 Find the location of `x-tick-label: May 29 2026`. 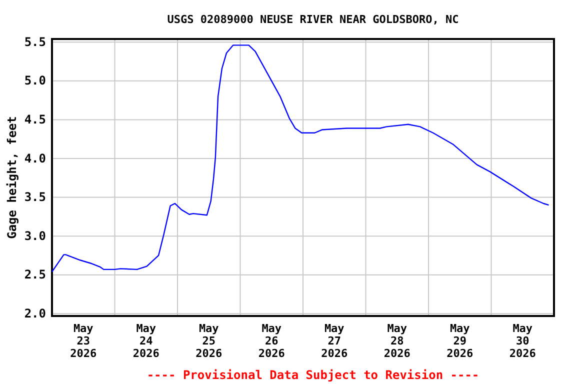

x-tick-label: May 29 2026 is located at coordinates (460, 341).